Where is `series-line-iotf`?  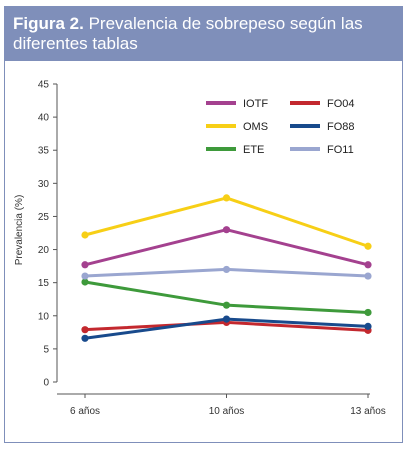 series-line-iotf is located at coordinates (226, 247).